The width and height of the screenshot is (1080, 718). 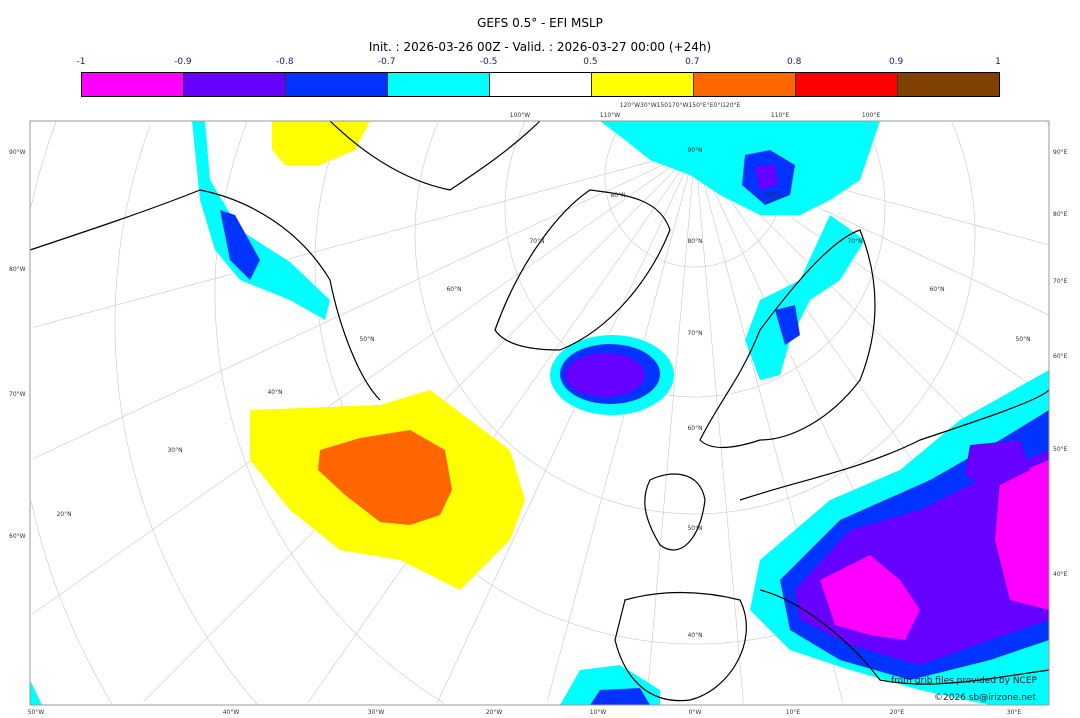 I want to click on coordinate-label: 110°E, so click(x=780, y=115).